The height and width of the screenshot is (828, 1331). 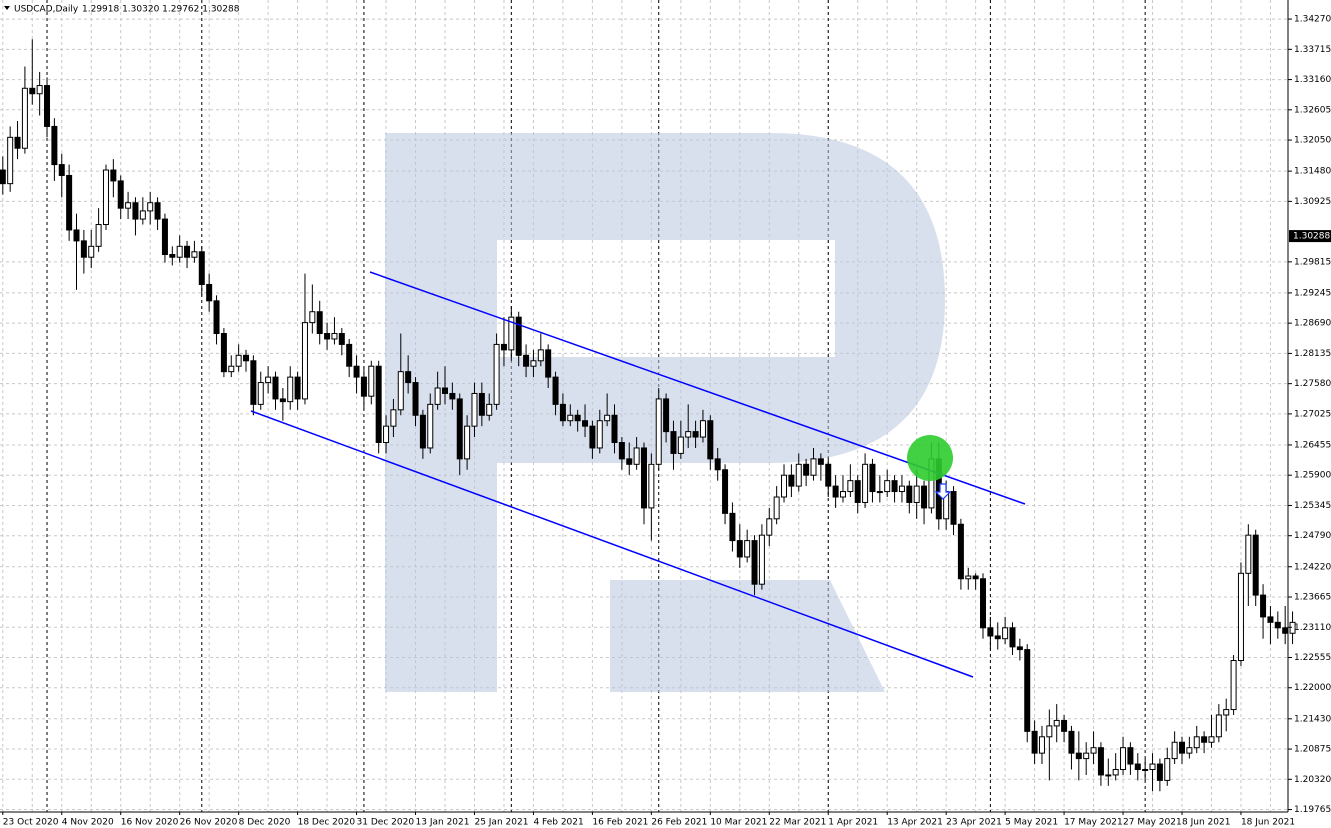 What do you see at coordinates (1312, 110) in the screenshot?
I see `y-tick-label: 1.32605` at bounding box center [1312, 110].